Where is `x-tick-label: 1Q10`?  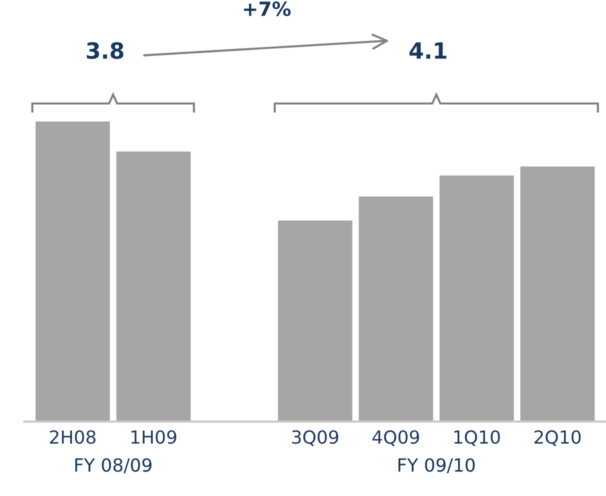
x-tick-label: 1Q10 is located at coordinates (477, 438).